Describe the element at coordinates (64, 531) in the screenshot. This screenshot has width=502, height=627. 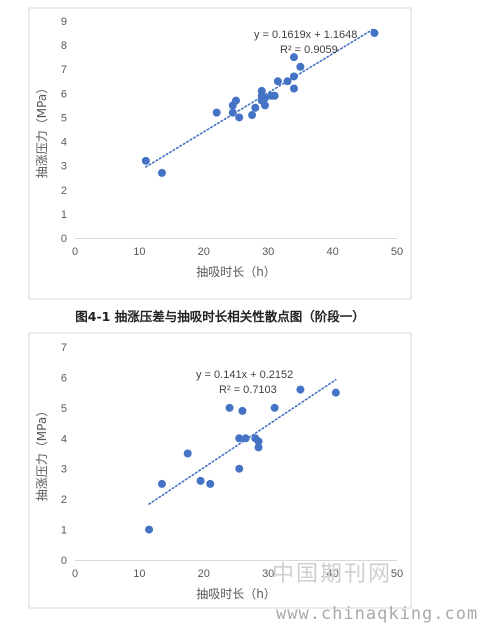
I see `chart-2-y-tick-label: 1` at that location.